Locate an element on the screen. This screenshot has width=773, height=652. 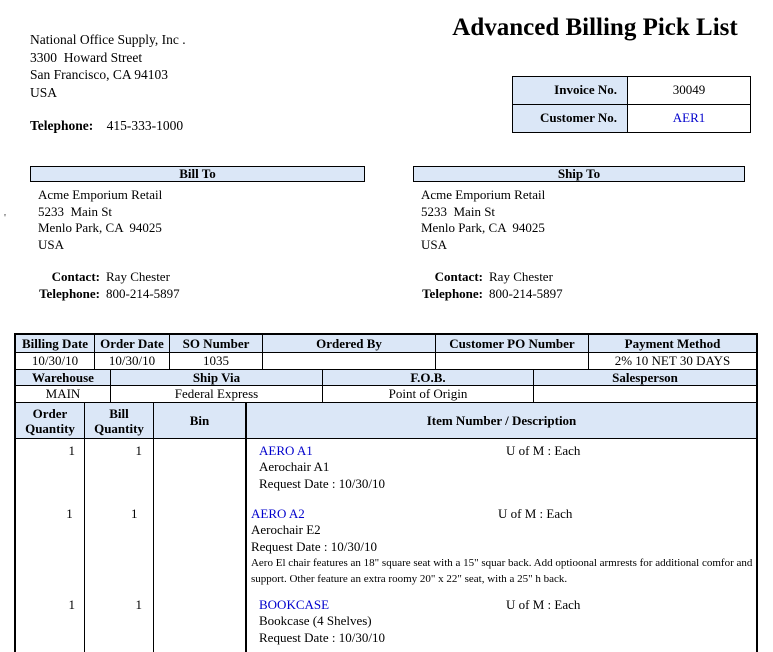
order-value-row-2: MAIN Federal Express Point of Origin is located at coordinates (386, 394).